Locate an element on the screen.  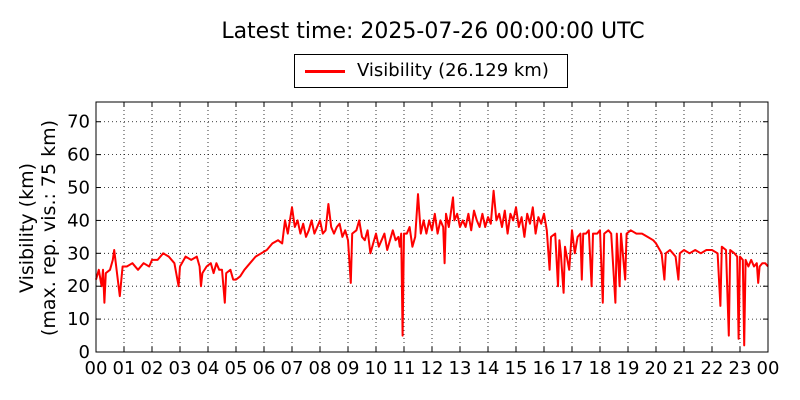
x-tick-label: 10 is located at coordinates (376, 368).